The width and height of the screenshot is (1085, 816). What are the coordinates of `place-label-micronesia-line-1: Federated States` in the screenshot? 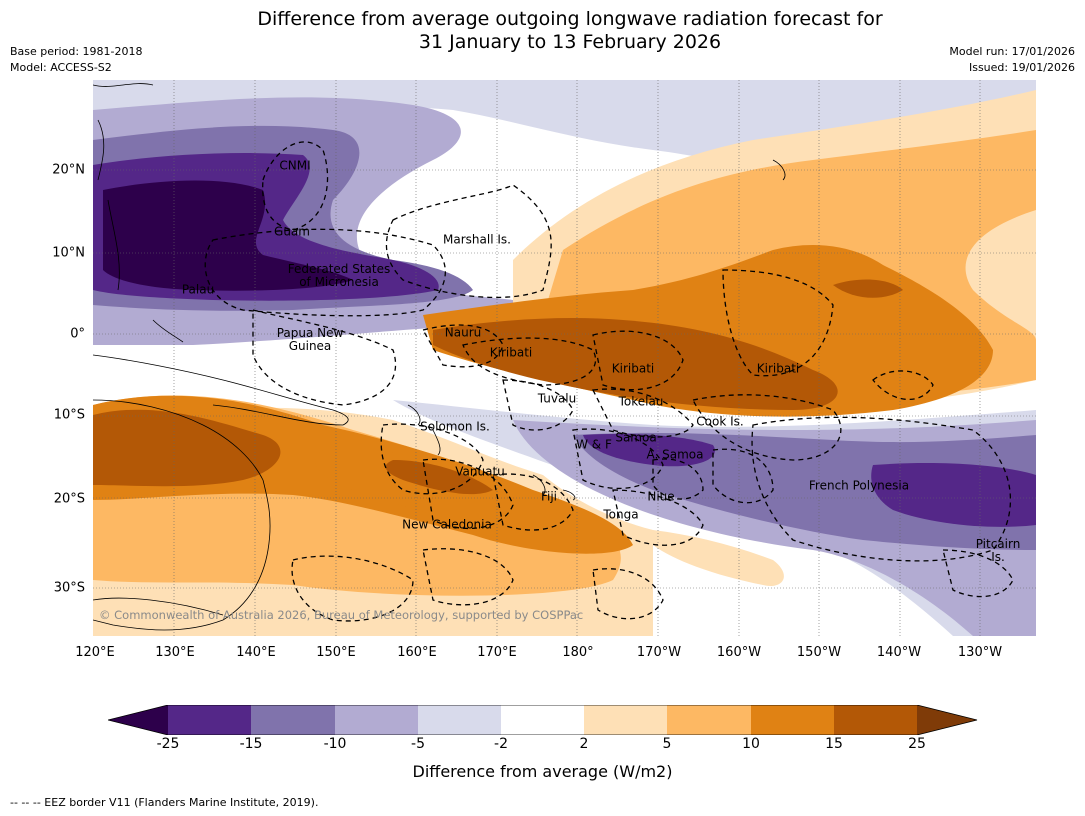 It's located at (339, 269).